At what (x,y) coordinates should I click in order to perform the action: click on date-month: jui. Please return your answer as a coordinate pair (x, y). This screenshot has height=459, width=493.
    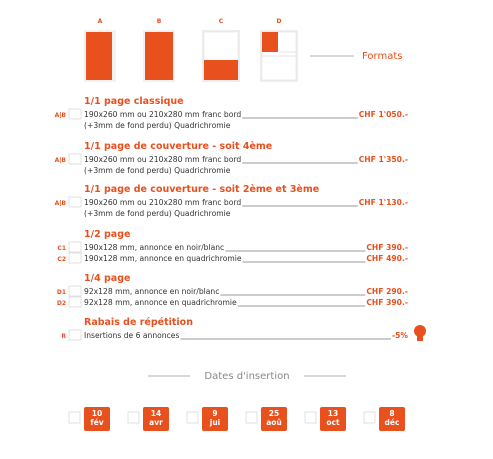
    Looking at the image, I should click on (214, 422).